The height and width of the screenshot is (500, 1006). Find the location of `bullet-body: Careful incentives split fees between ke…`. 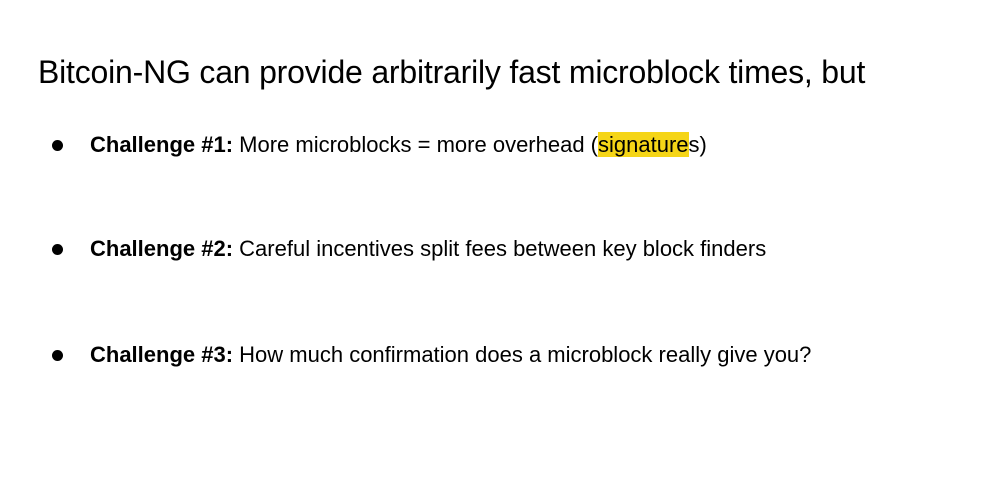

bullet-body: Careful incentives split fees between ke… is located at coordinates (500, 248).